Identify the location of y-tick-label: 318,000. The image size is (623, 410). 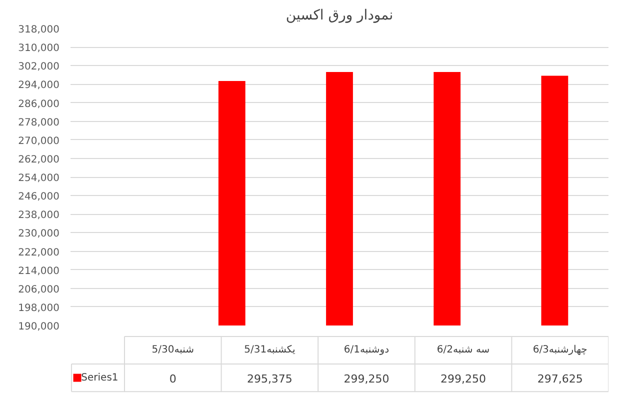
(39, 30).